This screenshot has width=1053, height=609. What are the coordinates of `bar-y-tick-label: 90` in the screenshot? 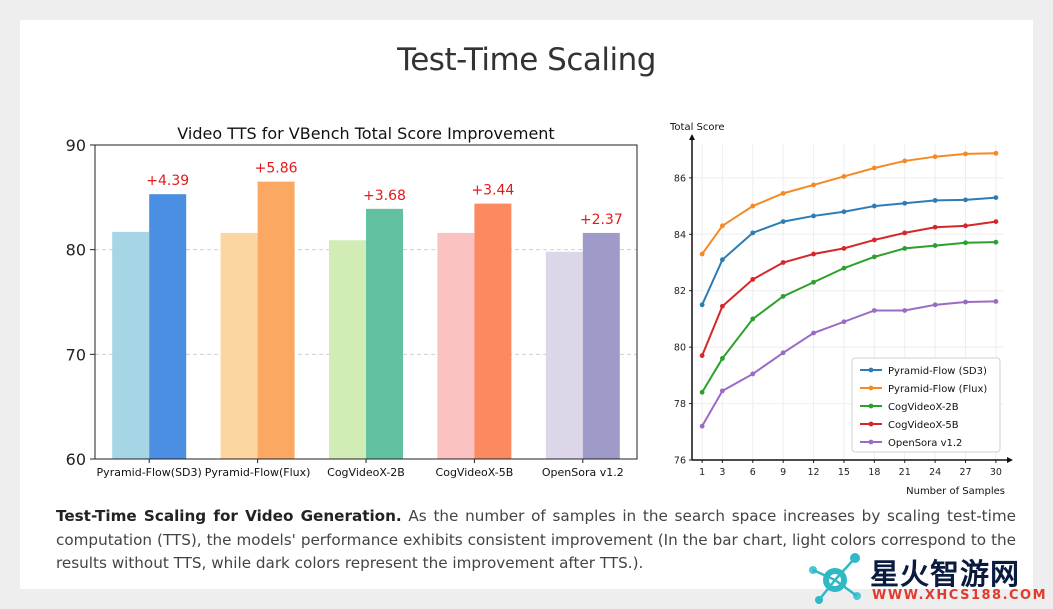 It's located at (76, 145).